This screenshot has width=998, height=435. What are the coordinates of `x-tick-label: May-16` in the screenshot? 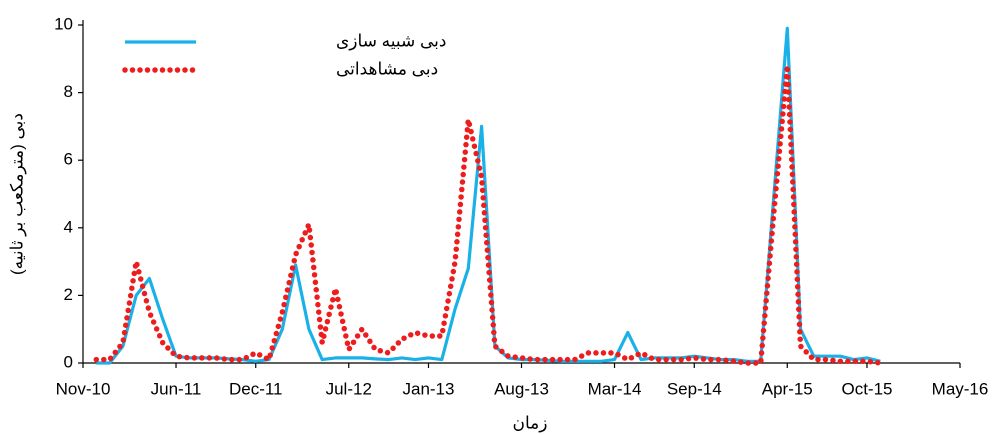 It's located at (960, 388).